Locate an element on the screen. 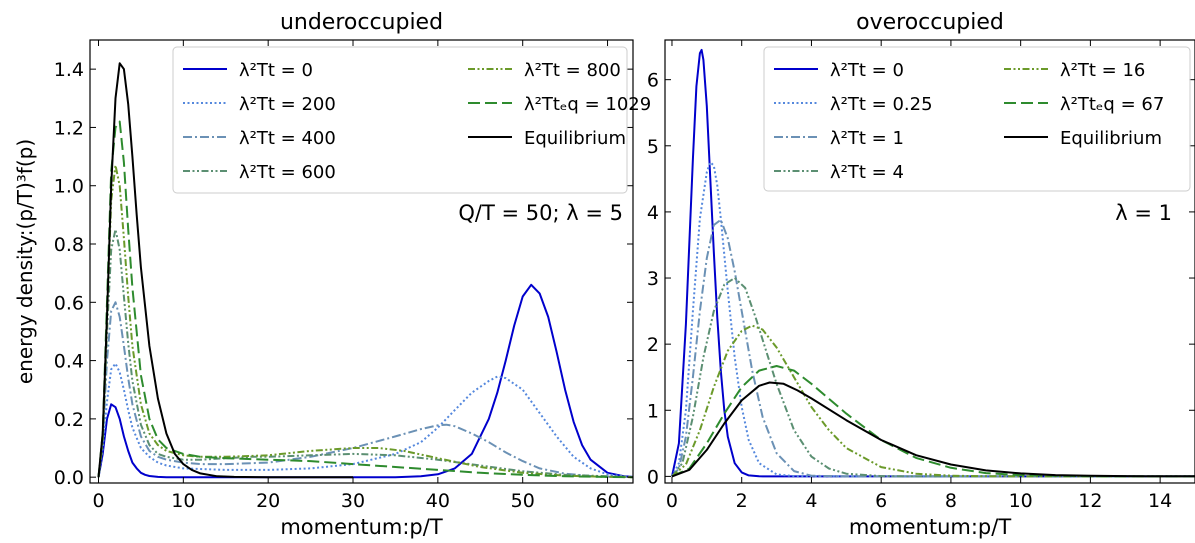 The image size is (1195, 543). y-tick-label: 0.0 is located at coordinates (69, 478).